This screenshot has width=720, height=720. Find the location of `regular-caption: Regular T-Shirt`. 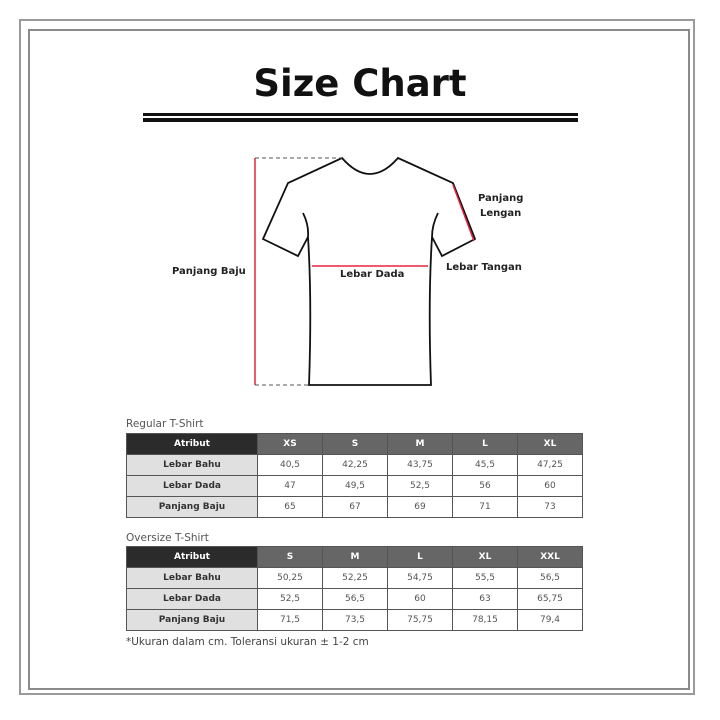

regular-caption: Regular T-Shirt is located at coordinates (165, 424).